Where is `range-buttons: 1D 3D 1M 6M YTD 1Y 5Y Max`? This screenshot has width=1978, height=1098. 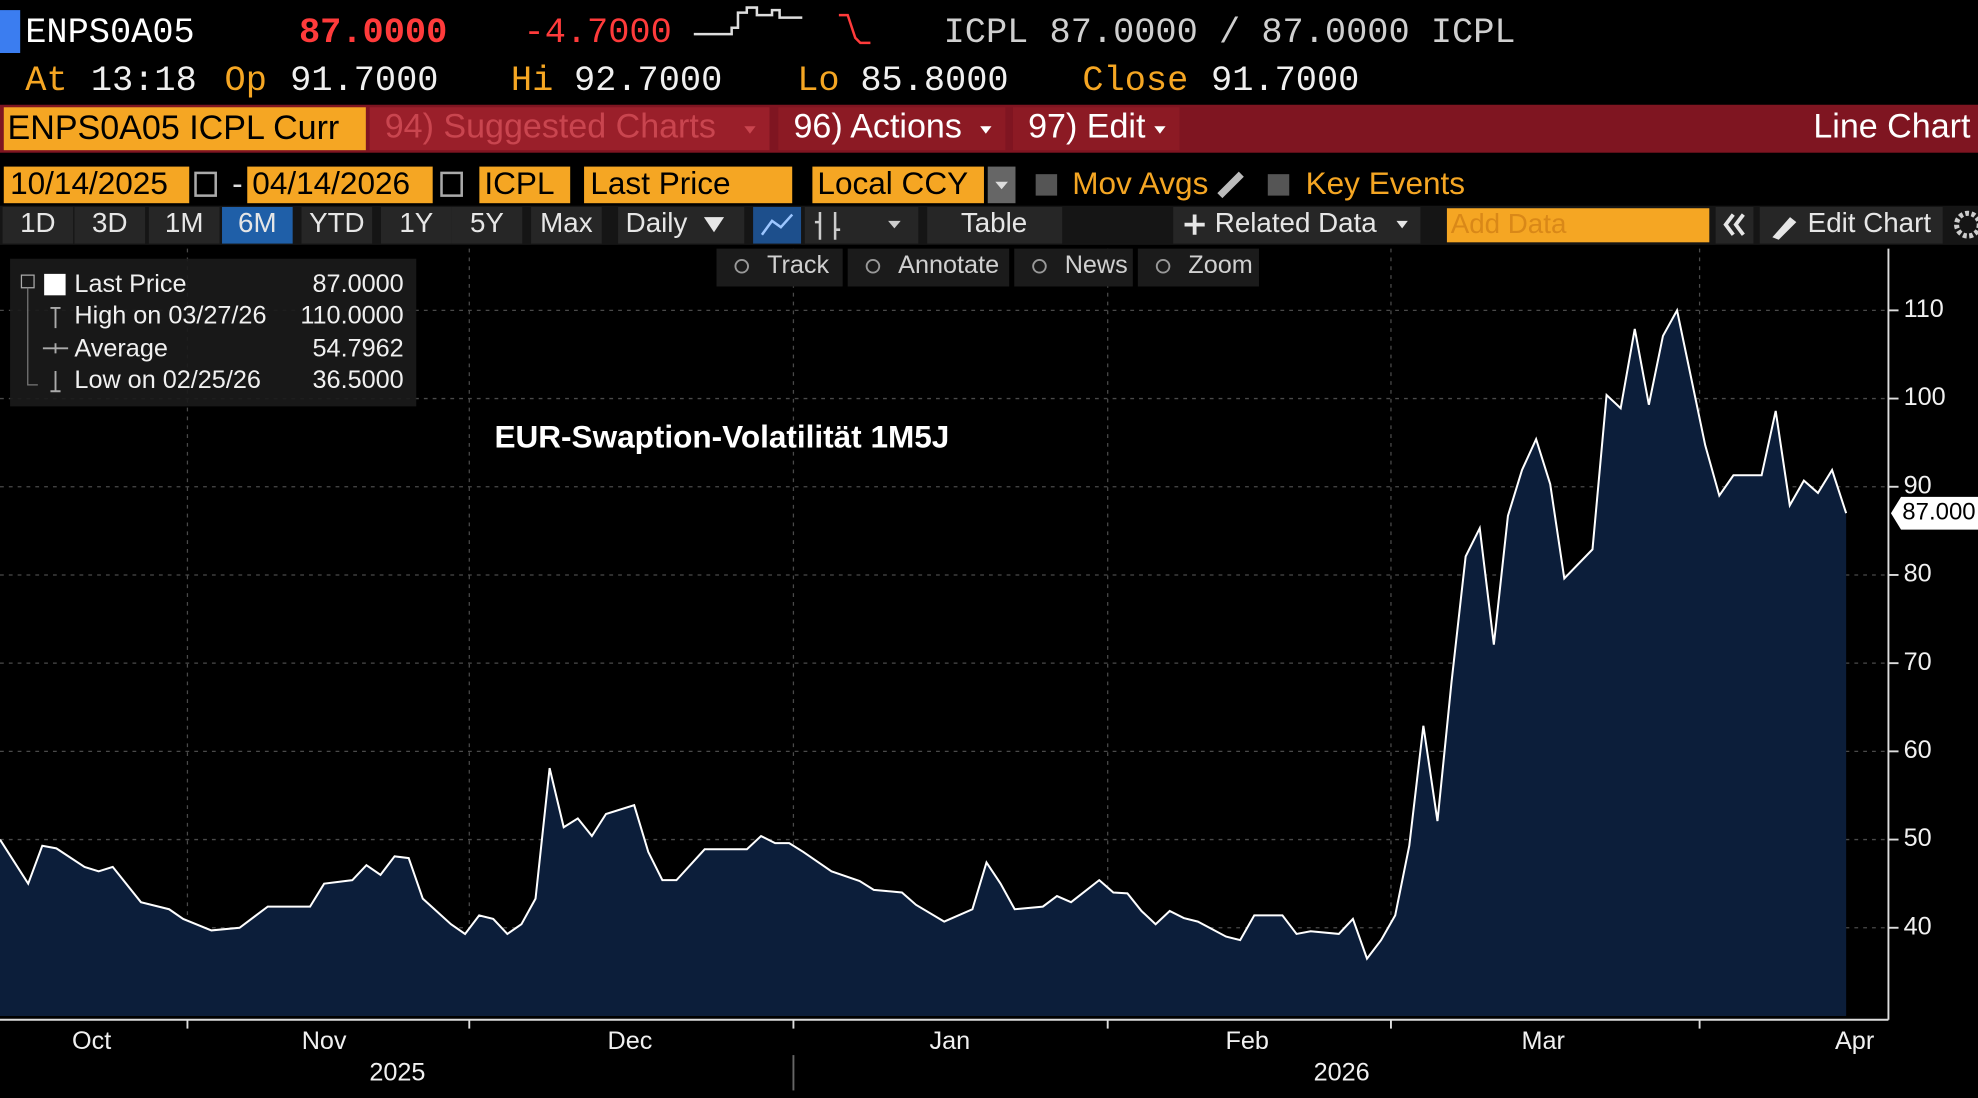
range-buttons: 1D 3D 1M 6M YTD 1Y 5Y Max is located at coordinates (302, 225).